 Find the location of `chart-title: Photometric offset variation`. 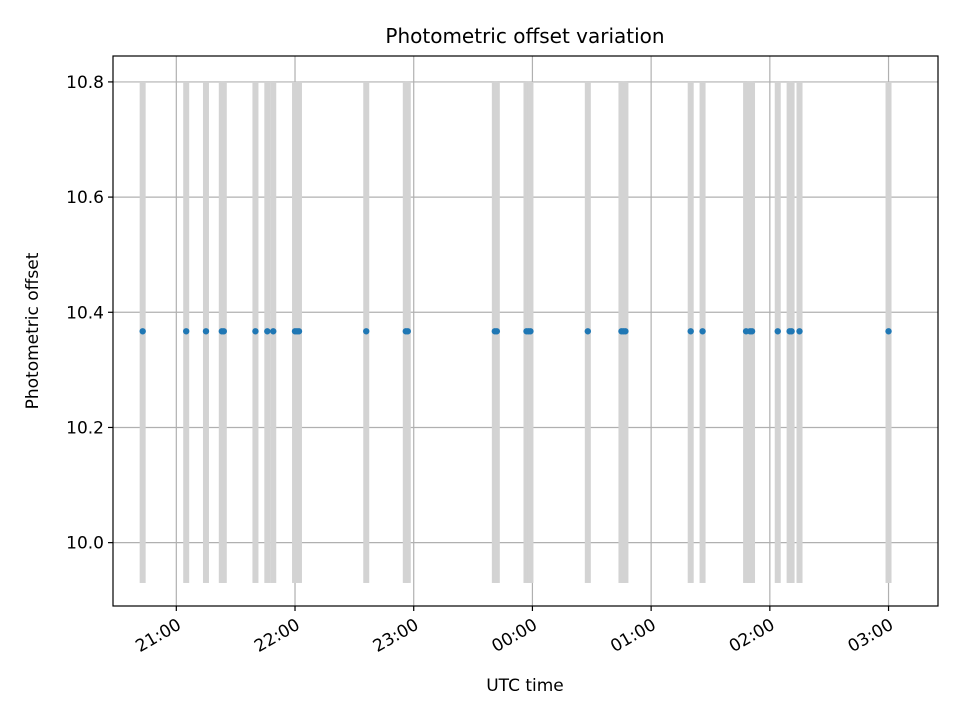

chart-title: Photometric offset variation is located at coordinates (524, 36).